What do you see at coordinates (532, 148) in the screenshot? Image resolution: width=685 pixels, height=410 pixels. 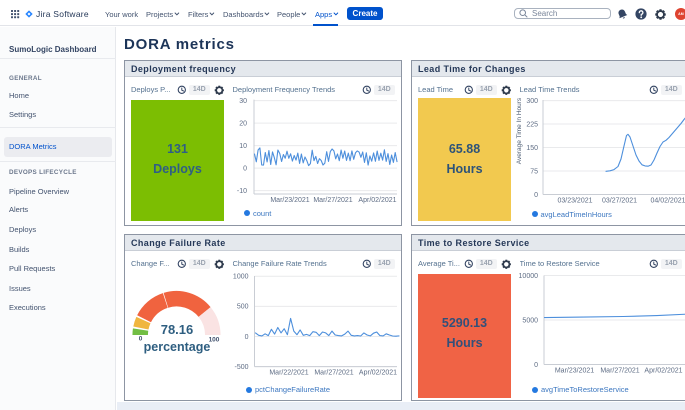 I see `svg-text: 150` at bounding box center [532, 148].